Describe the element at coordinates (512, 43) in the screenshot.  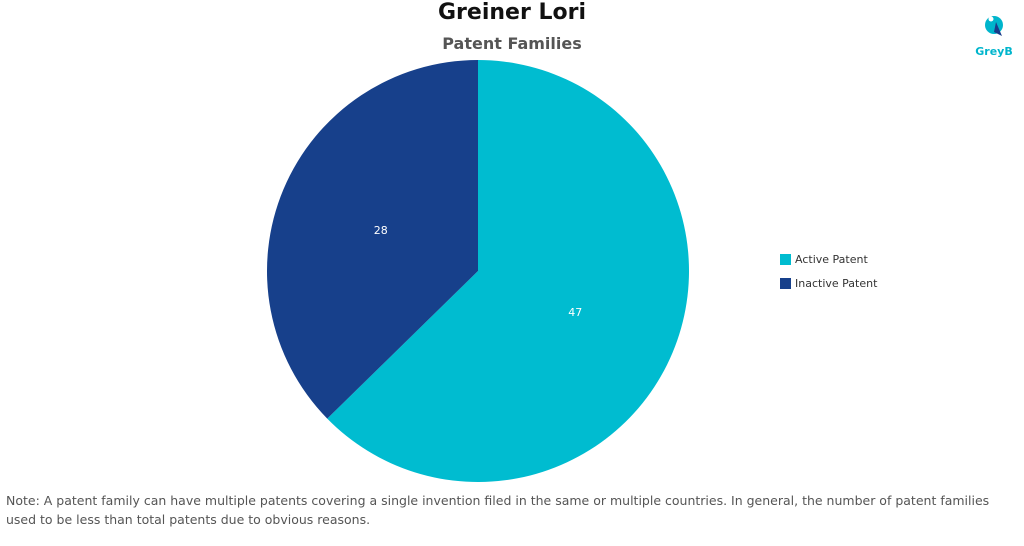
I see `chart-subtitle: Patent Families` at that location.